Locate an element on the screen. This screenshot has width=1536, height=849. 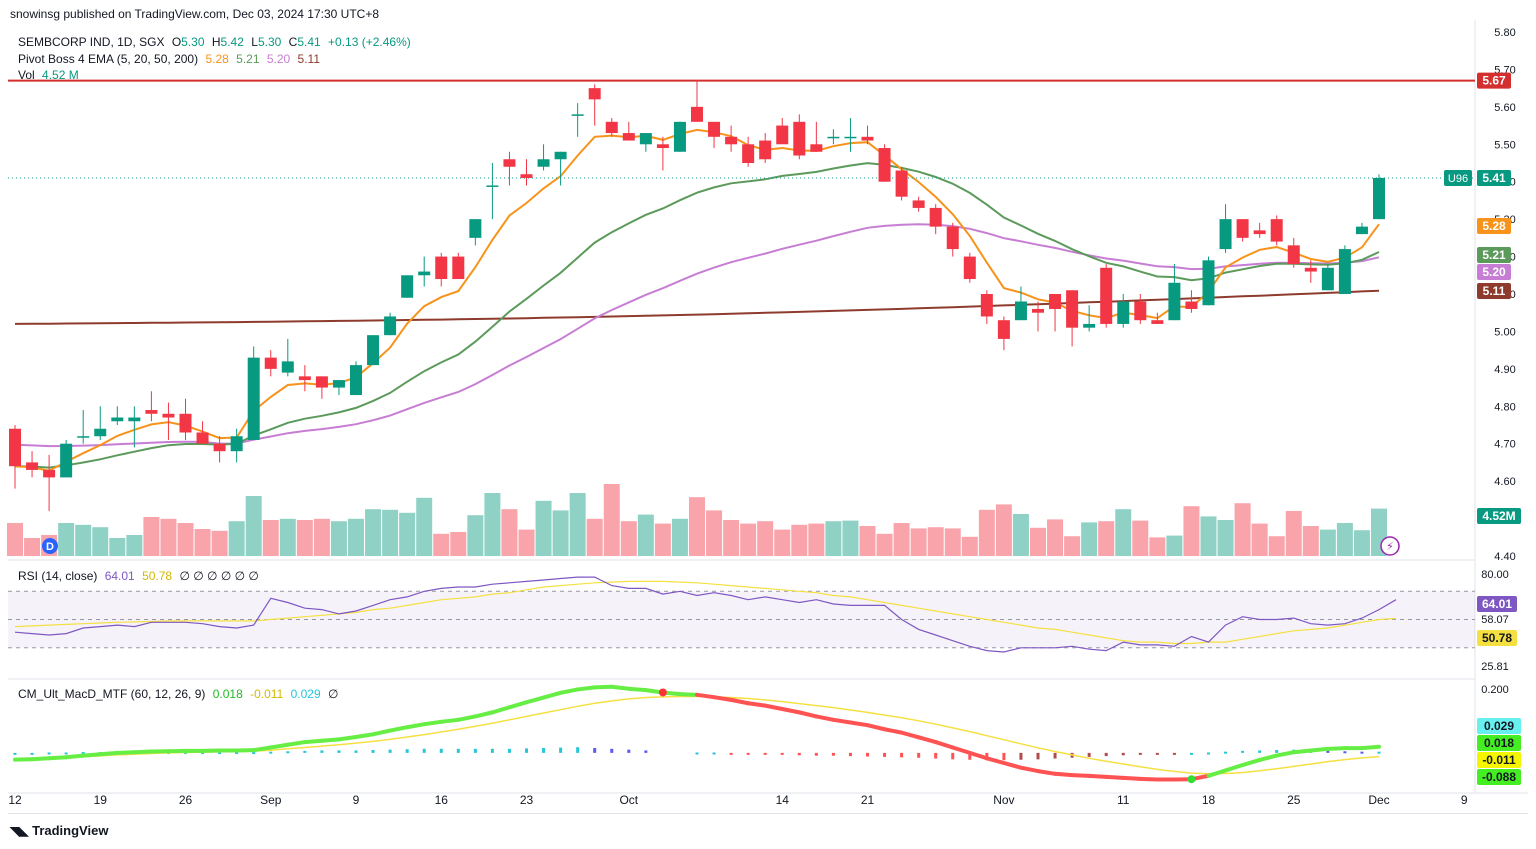
close-label: C is located at coordinates (293, 42).